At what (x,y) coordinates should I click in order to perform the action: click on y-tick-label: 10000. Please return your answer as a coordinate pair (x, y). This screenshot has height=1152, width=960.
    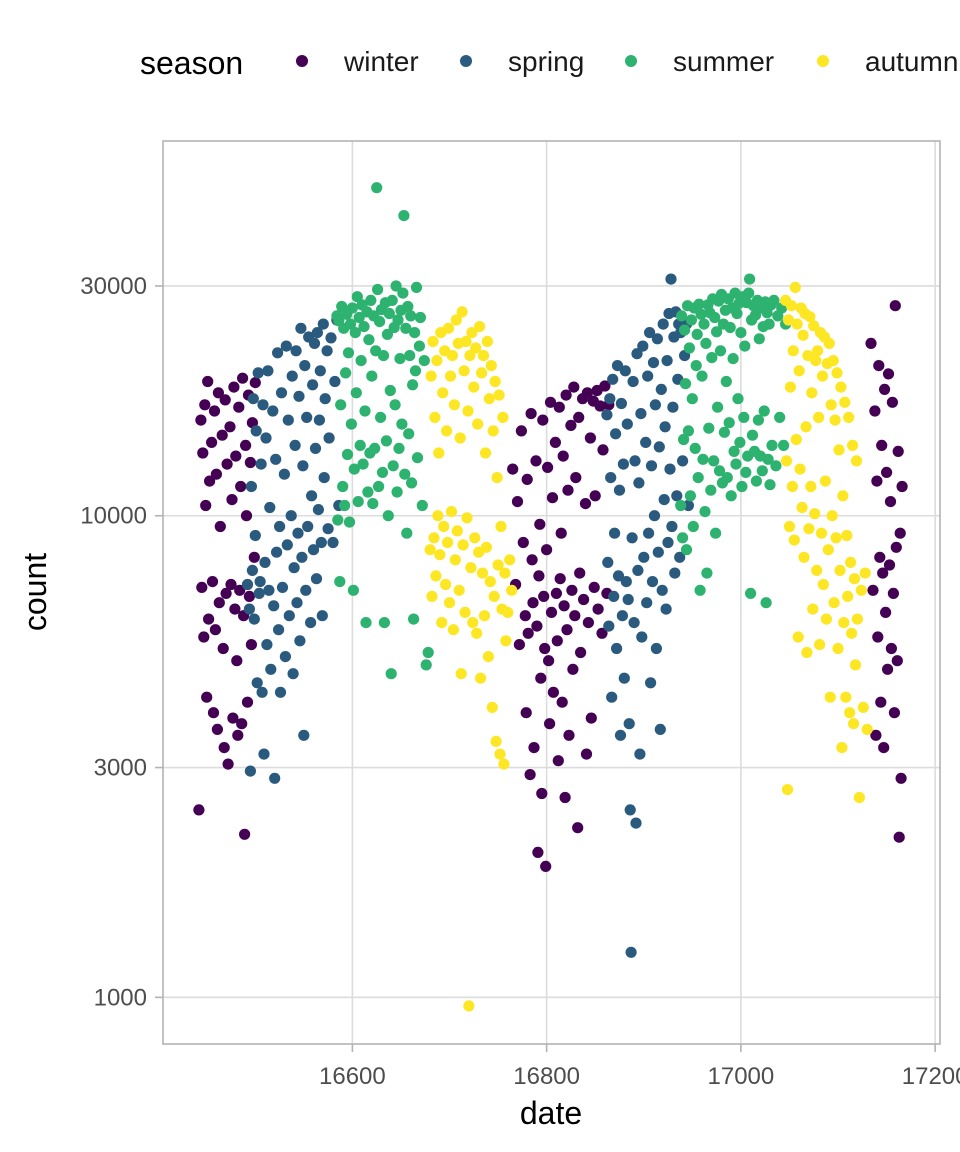
    Looking at the image, I should click on (113, 516).